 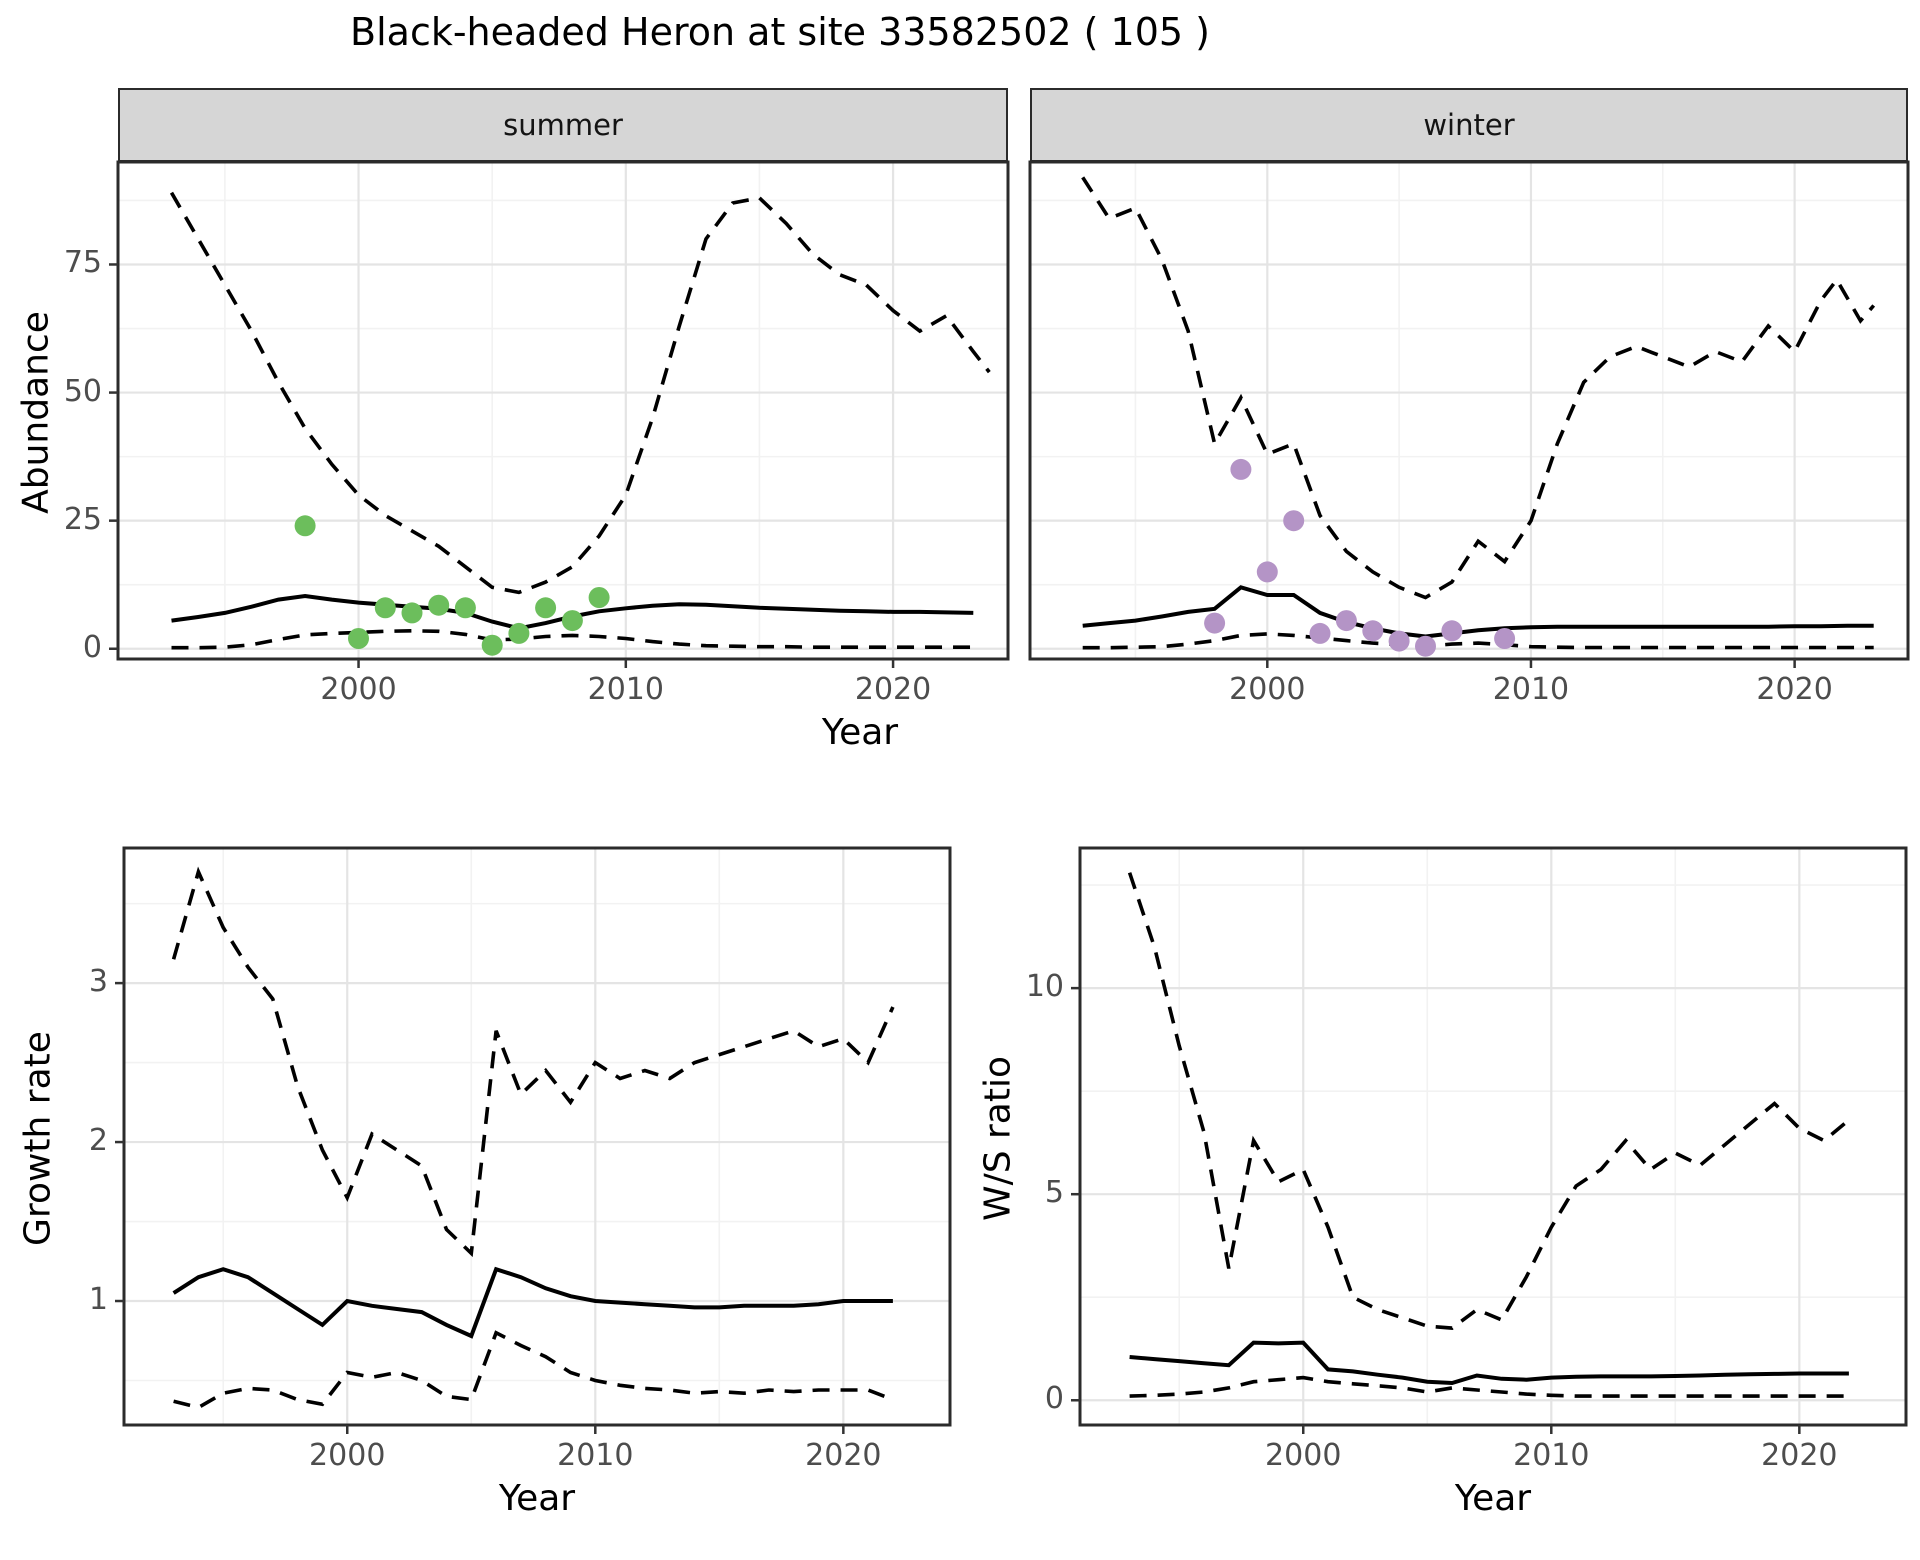 I want to click on y-tick-label: 25, so click(x=82, y=519).